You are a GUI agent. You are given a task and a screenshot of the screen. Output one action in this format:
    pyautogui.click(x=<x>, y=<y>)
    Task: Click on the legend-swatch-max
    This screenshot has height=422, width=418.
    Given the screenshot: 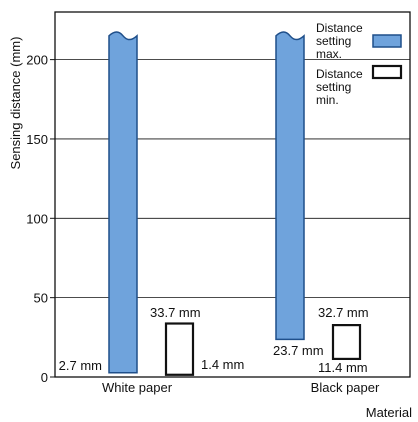 What is the action you would take?
    pyautogui.click(x=387, y=41)
    